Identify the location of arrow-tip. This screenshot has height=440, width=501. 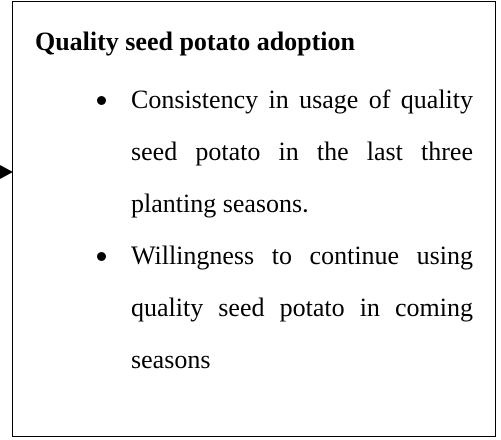
(6, 172).